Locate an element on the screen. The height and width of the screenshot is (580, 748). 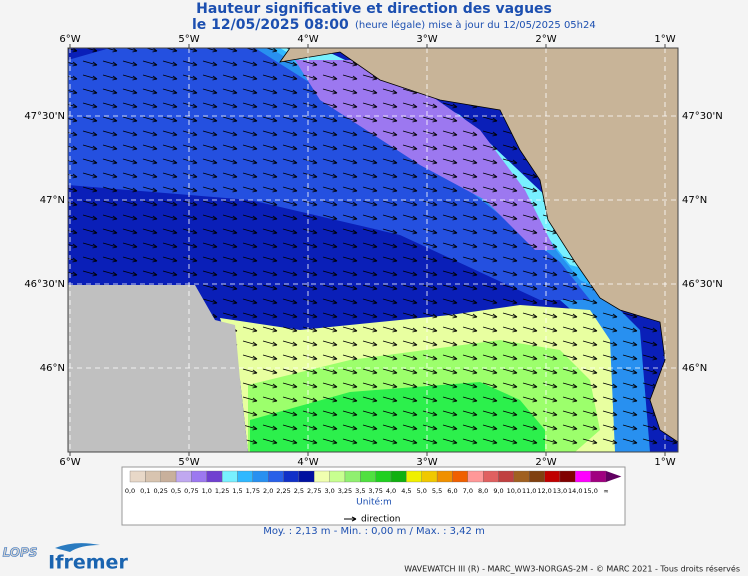
logo-lops: LOPS is located at coordinates (20, 553).